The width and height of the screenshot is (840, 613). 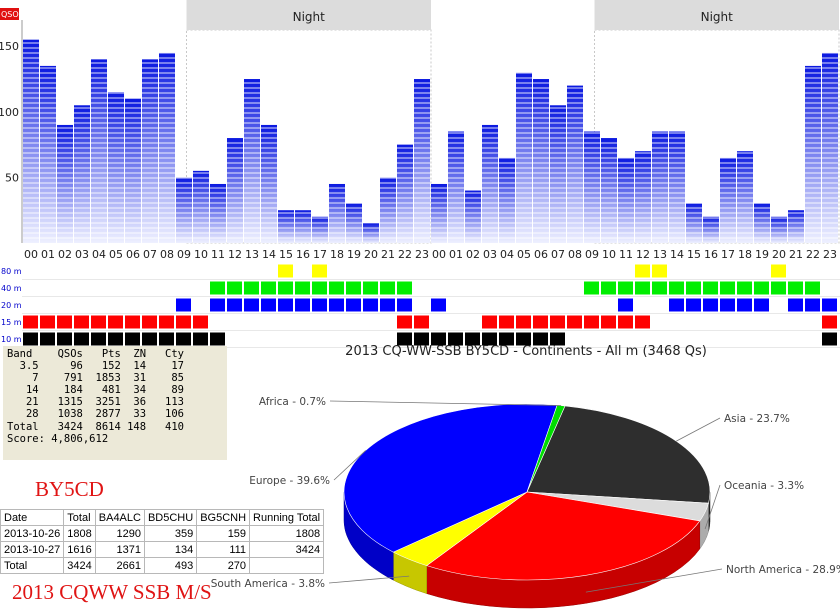 What do you see at coordinates (12, 177) in the screenshot?
I see `y-tick-label: 50` at bounding box center [12, 177].